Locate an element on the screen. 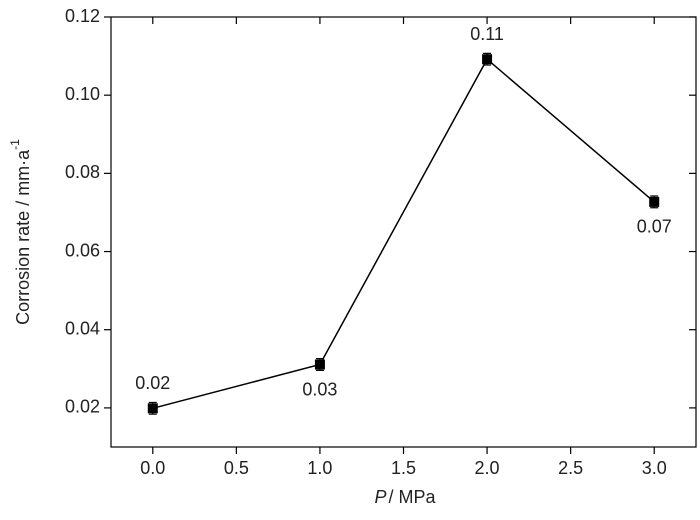 The image size is (700, 520). y-tick-label: 0.08 is located at coordinates (82, 172).